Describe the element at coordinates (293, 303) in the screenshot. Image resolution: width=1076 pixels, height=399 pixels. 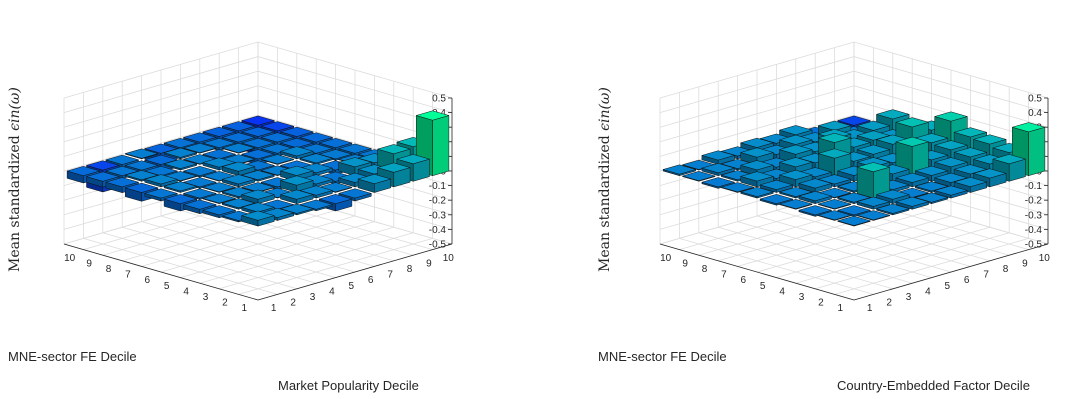
I see `y-tick-label: 2` at that location.